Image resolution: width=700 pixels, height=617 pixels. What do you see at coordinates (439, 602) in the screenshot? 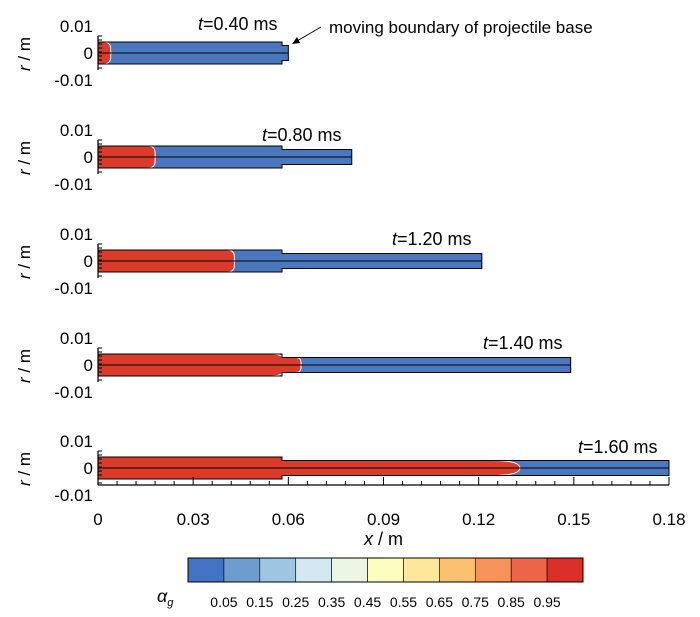
I see `colorbar-label: 0.65` at bounding box center [439, 602].